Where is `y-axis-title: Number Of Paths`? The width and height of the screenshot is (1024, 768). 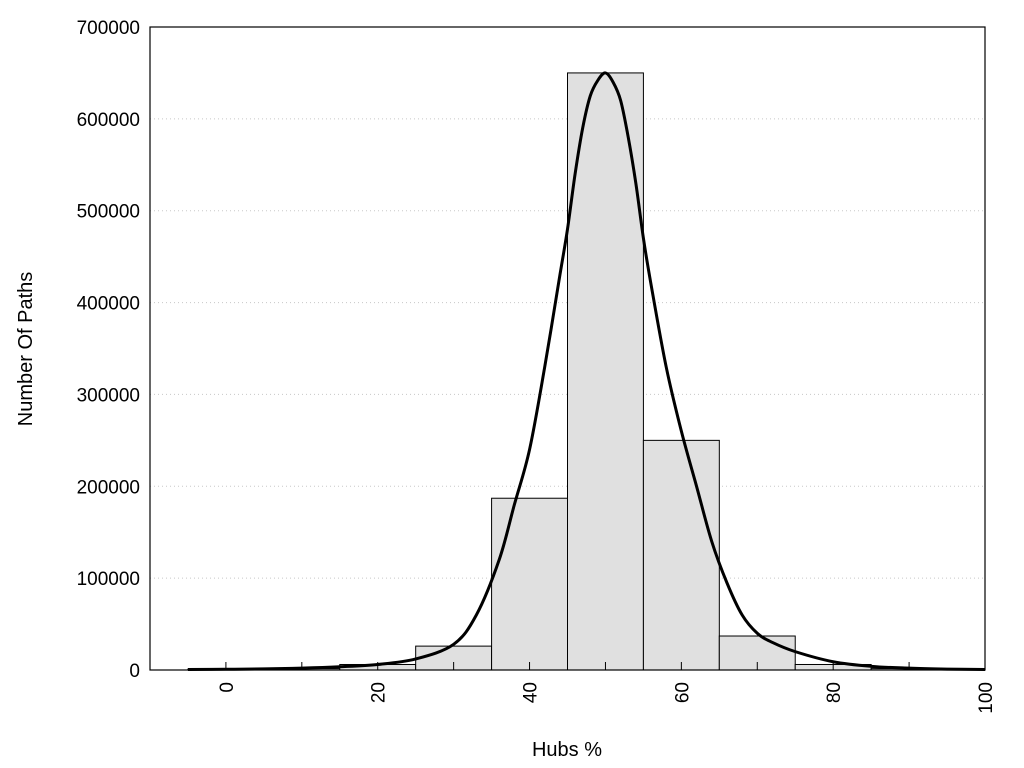 y-axis-title: Number Of Paths is located at coordinates (26, 349).